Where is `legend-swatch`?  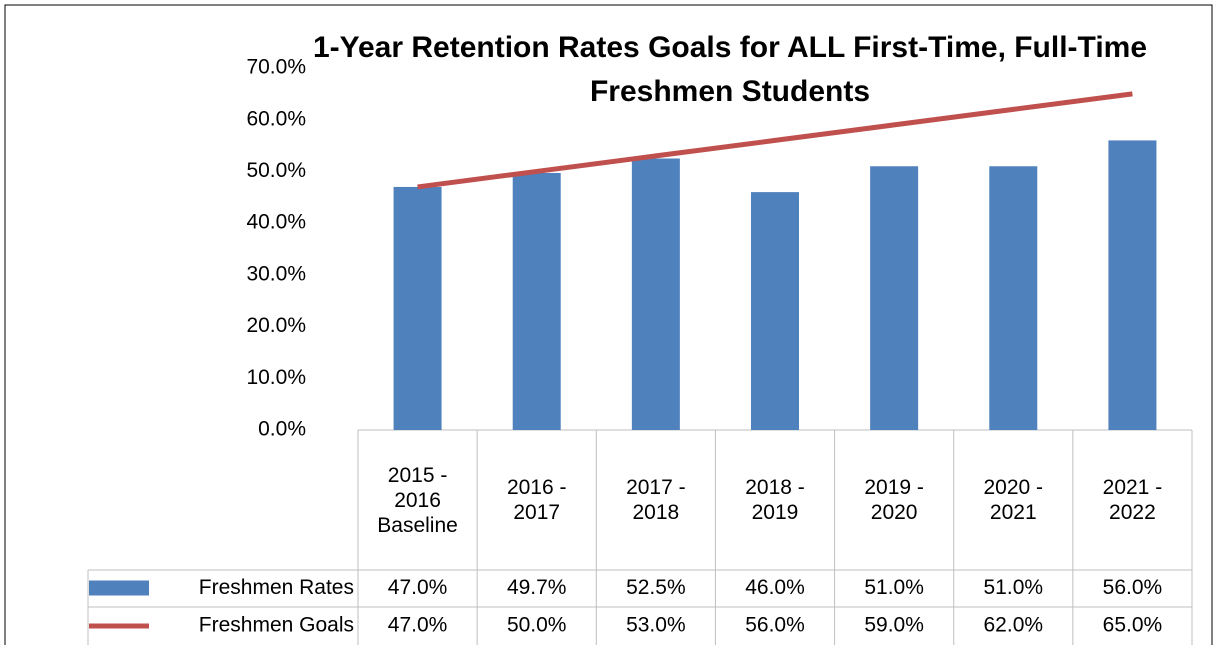
legend-swatch is located at coordinates (119, 588).